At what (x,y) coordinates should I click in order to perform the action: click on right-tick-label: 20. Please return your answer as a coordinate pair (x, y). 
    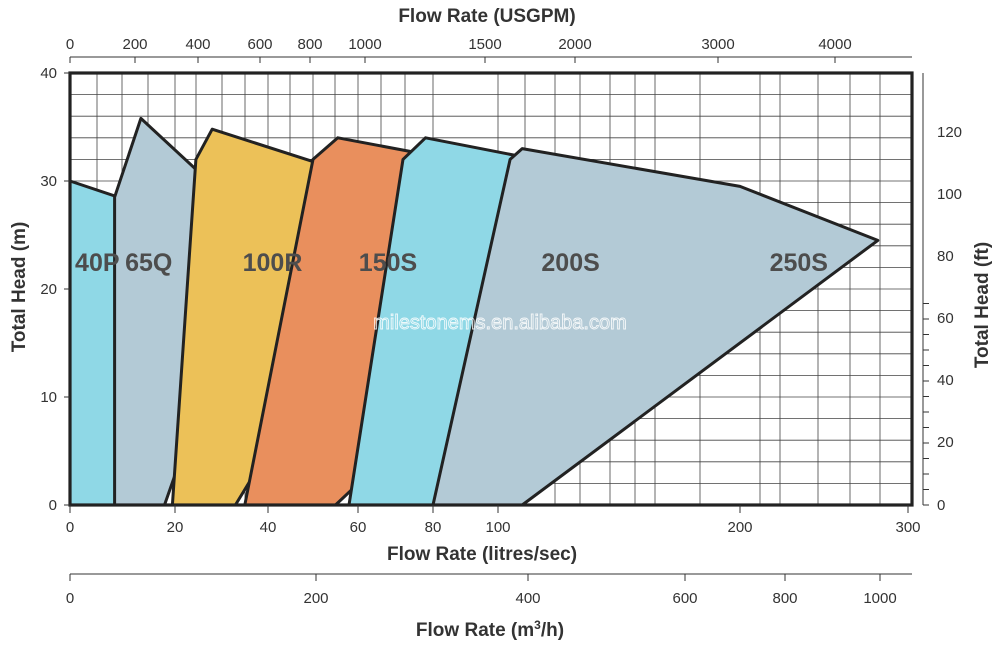
    Looking at the image, I should click on (945, 442).